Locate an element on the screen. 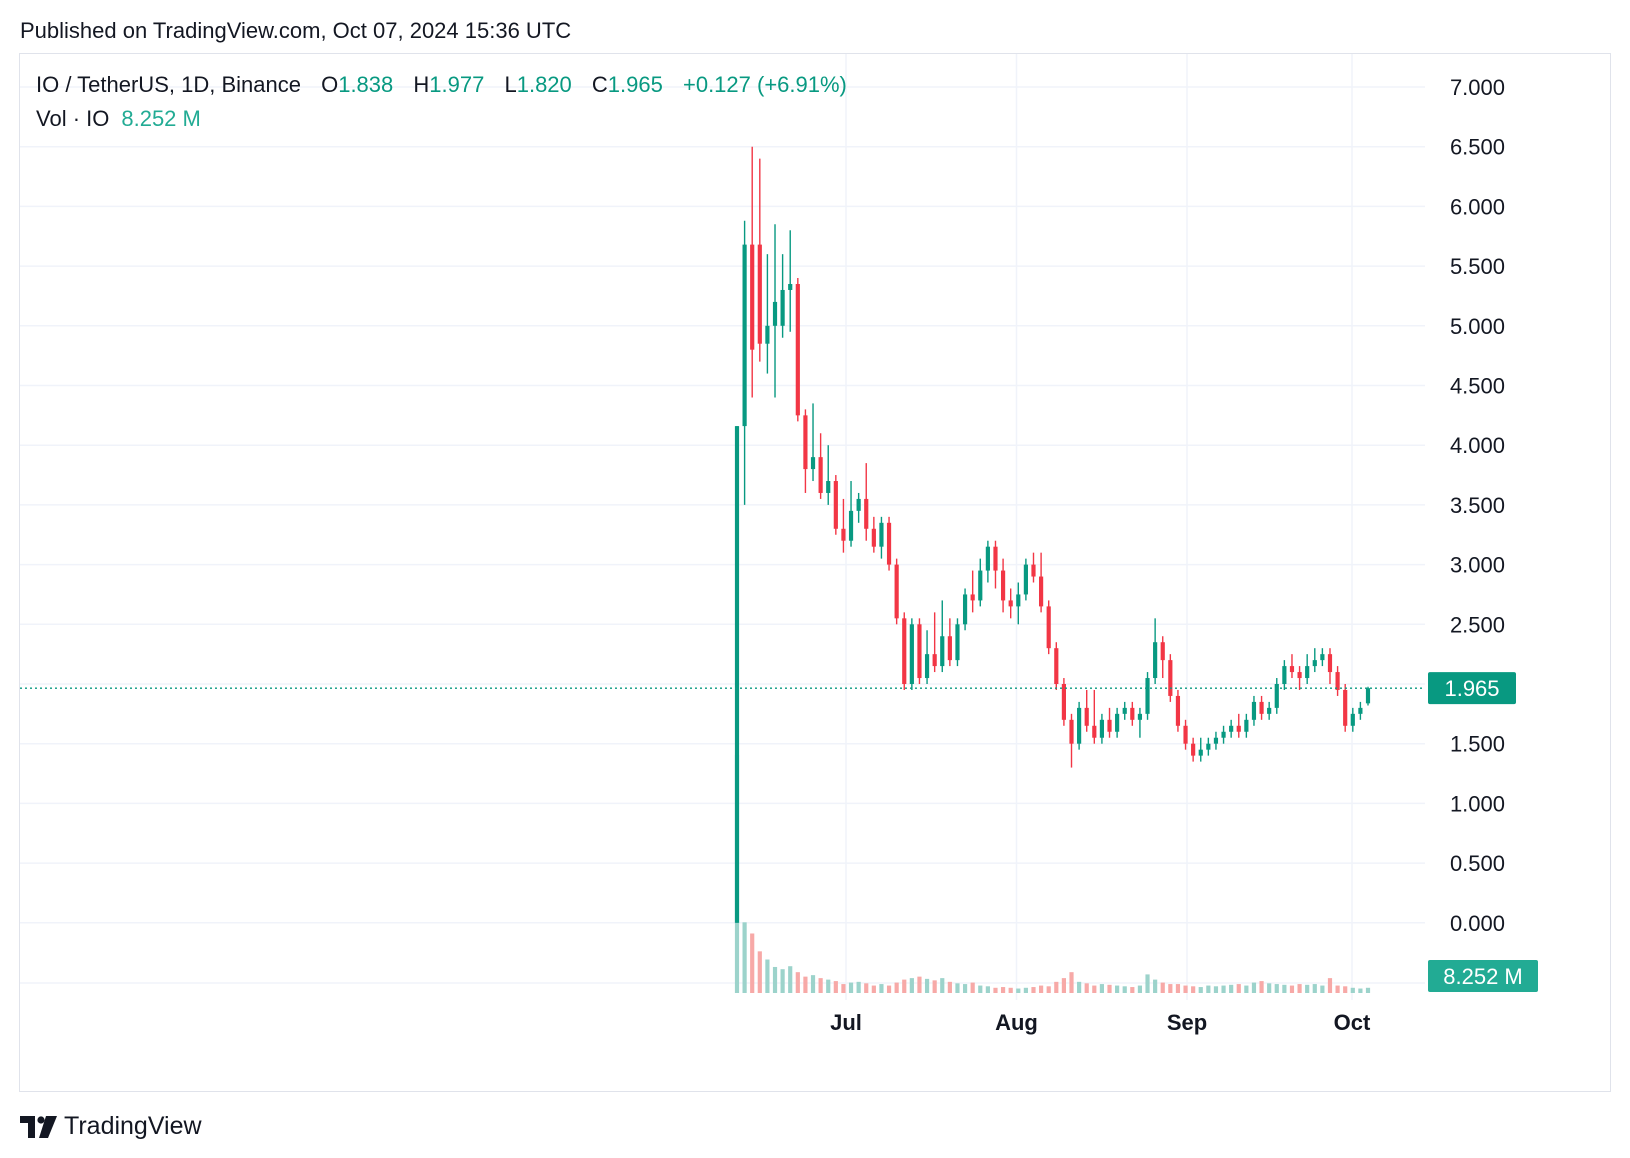  y-tick-label: 5.500 is located at coordinates (1477, 266).